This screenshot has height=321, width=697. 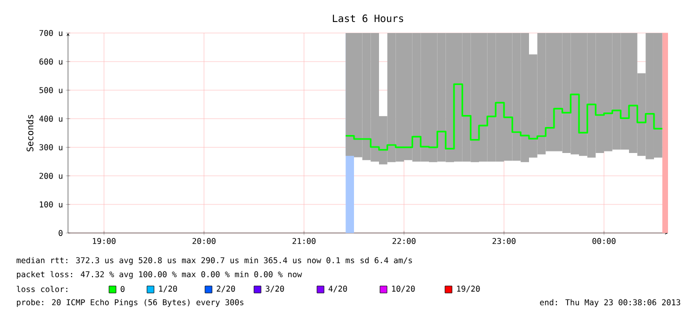 What do you see at coordinates (403, 289) in the screenshot?
I see `legend-label: 10/20` at bounding box center [403, 289].